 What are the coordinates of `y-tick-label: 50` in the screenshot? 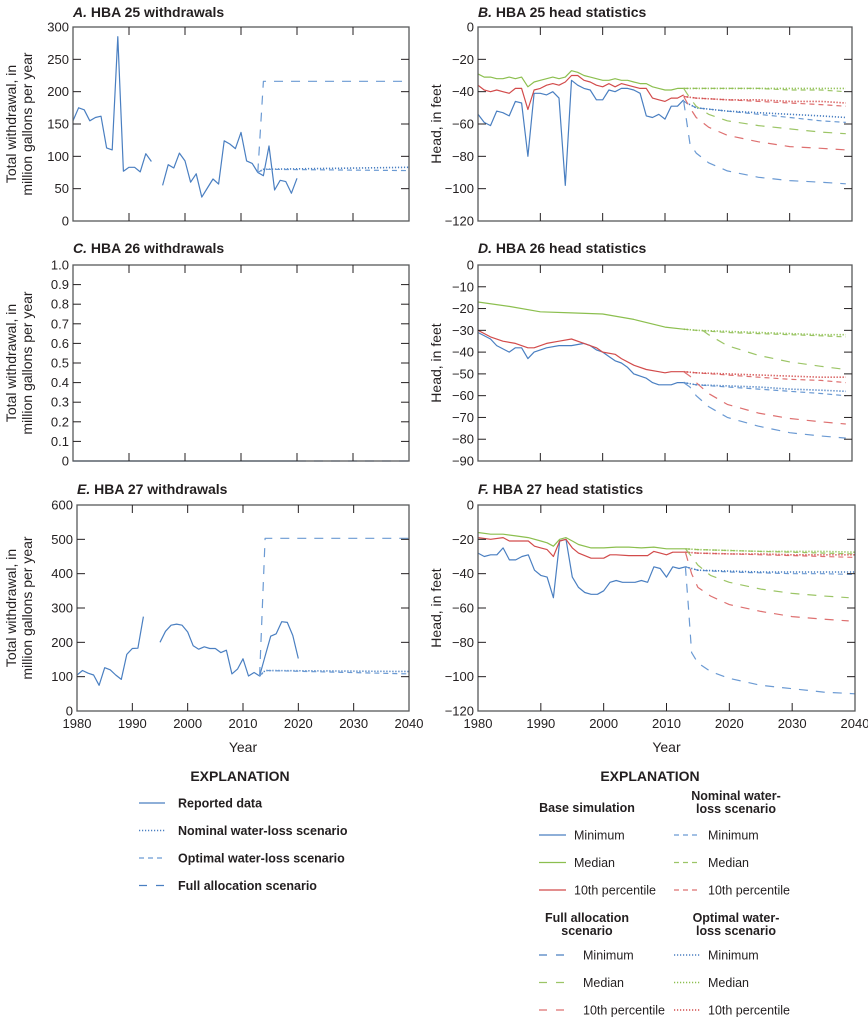 It's located at (62, 188).